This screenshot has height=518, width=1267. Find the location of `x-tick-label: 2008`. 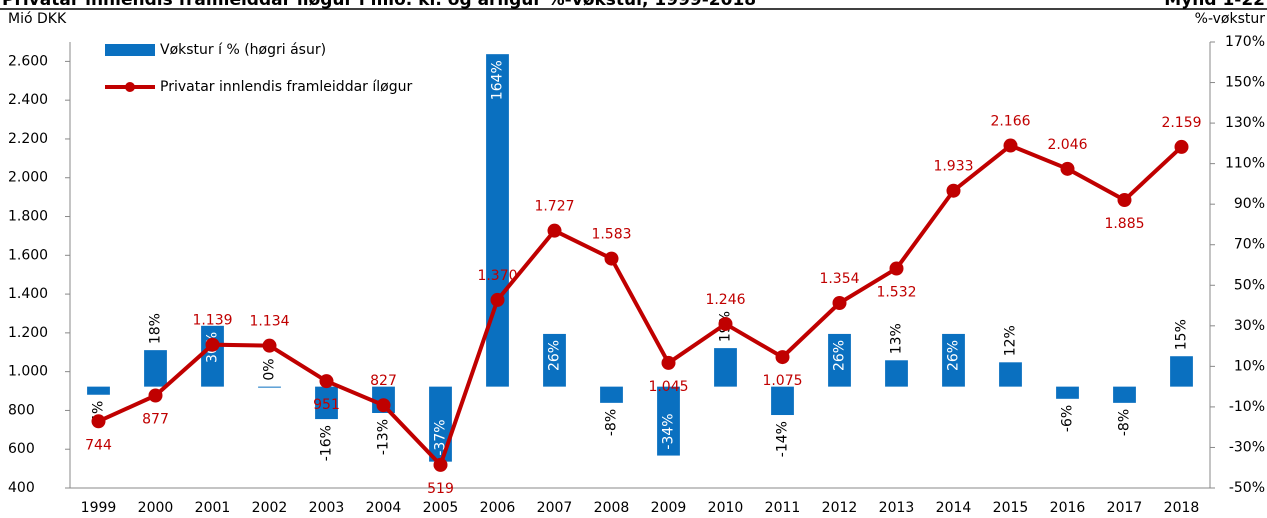

x-tick-label: 2008 is located at coordinates (612, 508).